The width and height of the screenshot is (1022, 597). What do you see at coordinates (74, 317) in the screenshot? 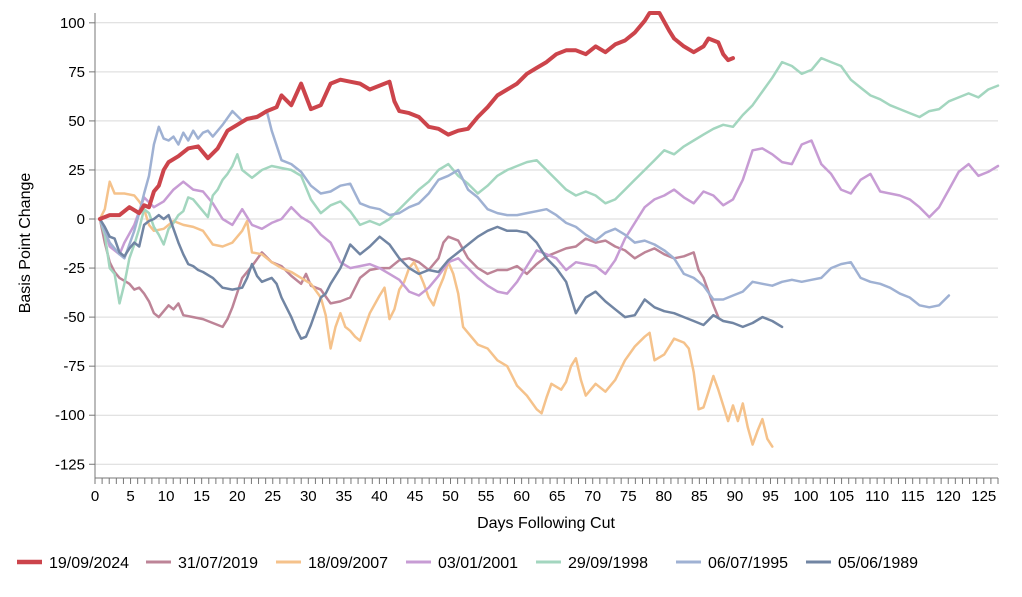
I see `y-tick-label: -50` at bounding box center [74, 317].